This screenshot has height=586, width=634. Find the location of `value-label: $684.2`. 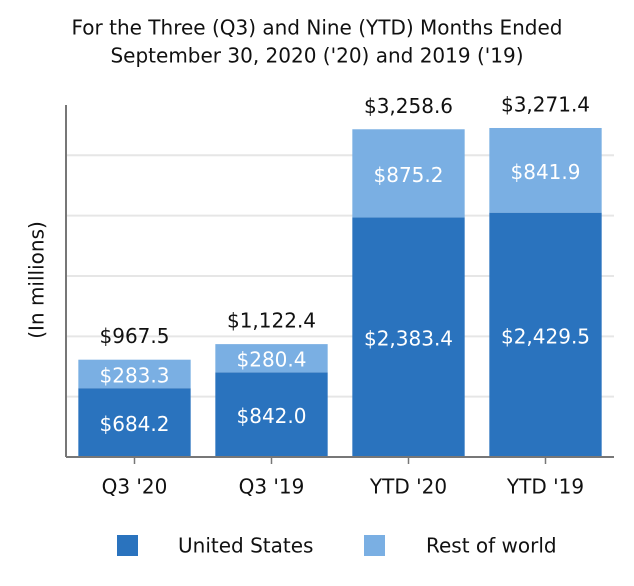

value-label: $684.2 is located at coordinates (135, 424).